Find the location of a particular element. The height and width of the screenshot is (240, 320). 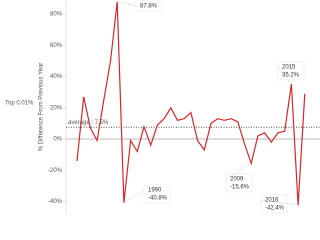

annotation: 2016 -42.4% is located at coordinates (279, 204).